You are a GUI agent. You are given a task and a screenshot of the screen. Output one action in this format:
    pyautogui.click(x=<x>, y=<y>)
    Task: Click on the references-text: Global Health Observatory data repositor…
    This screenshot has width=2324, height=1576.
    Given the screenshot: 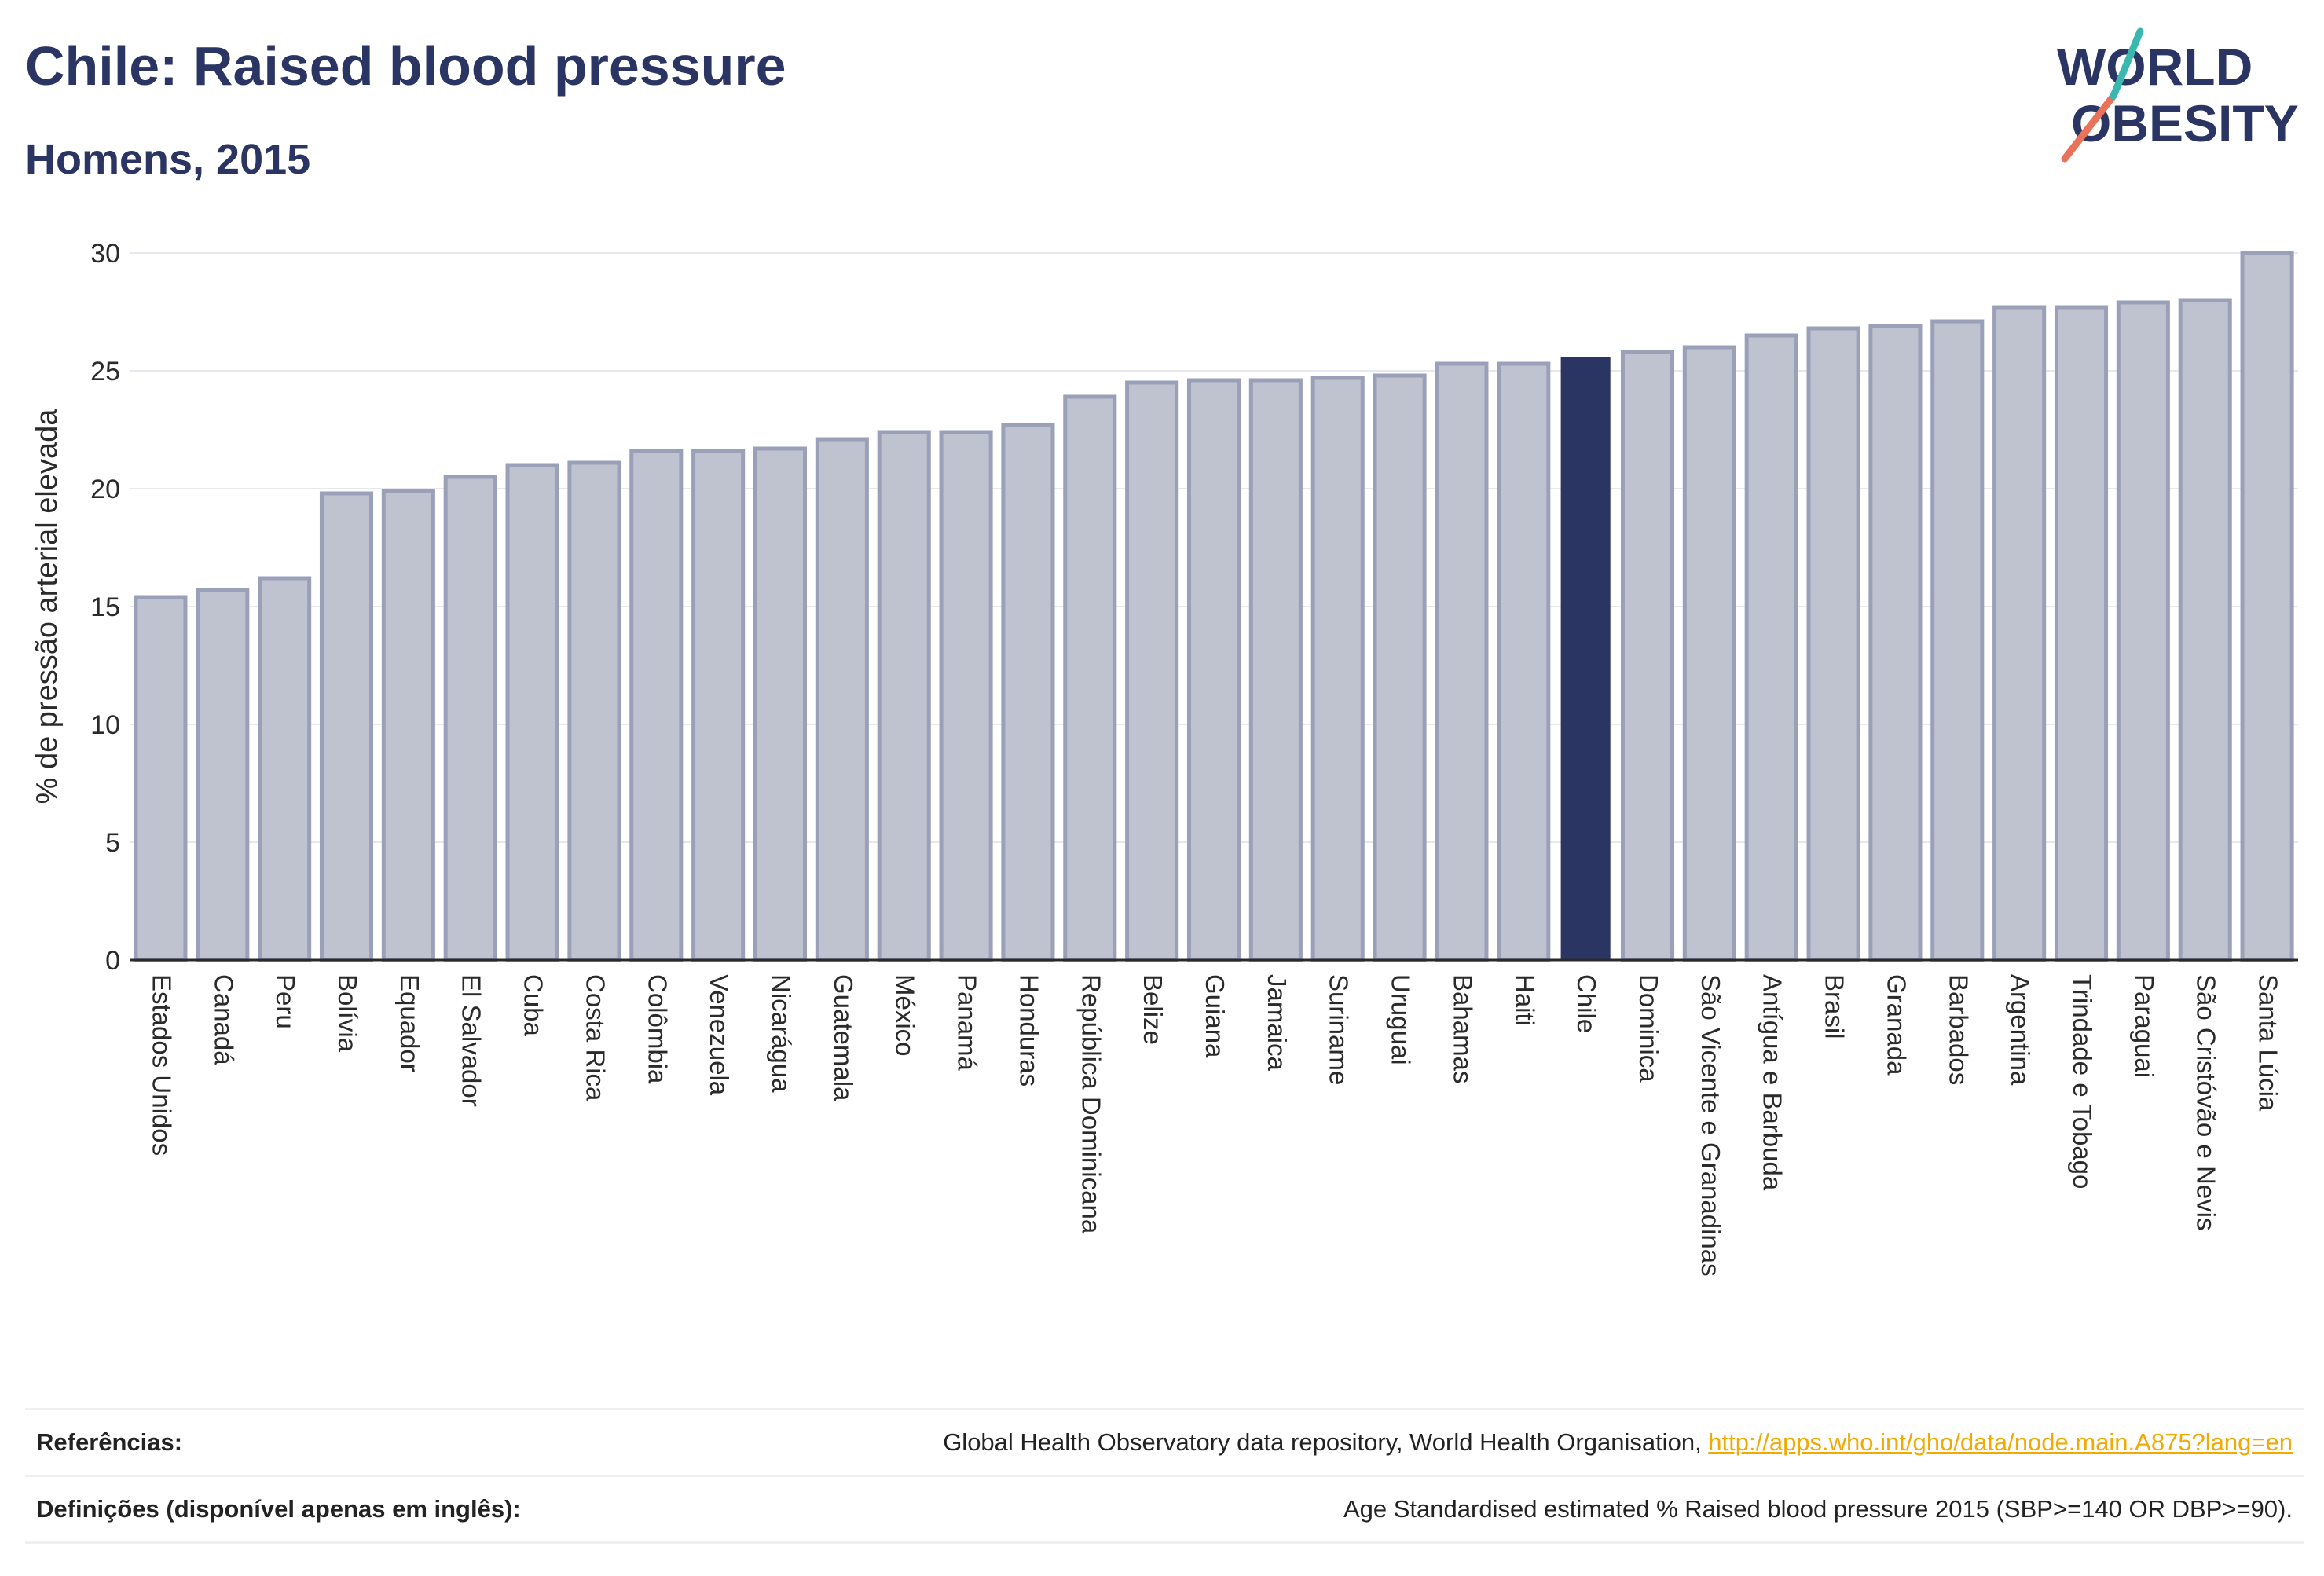 What is the action you would take?
    pyautogui.click(x=1326, y=1442)
    